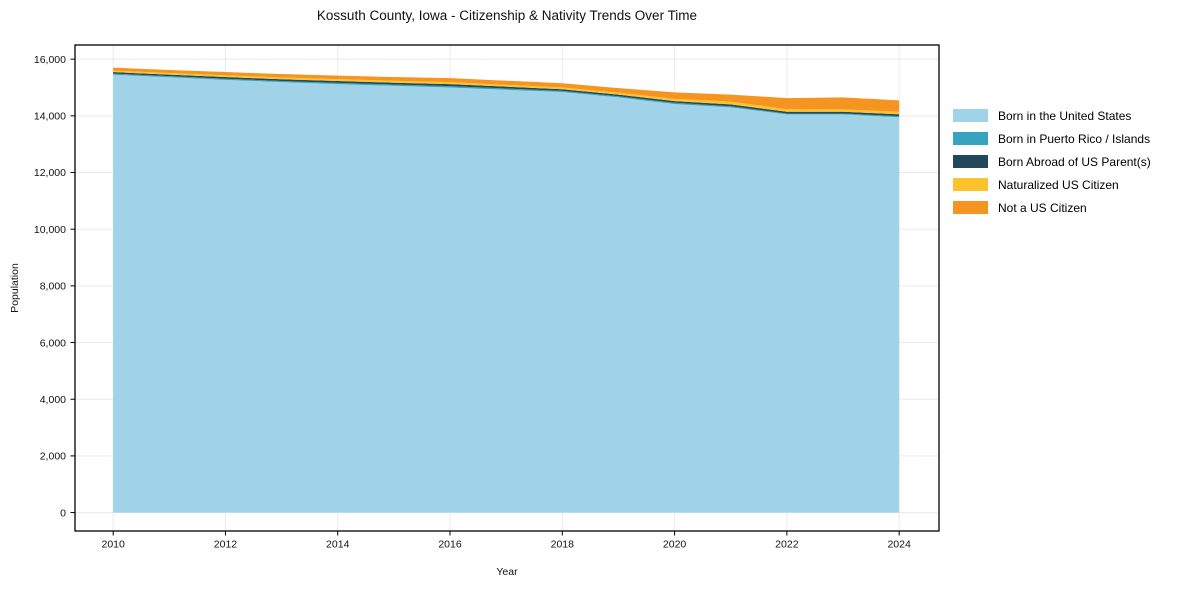 Image resolution: width=1189 pixels, height=590 pixels. I want to click on x-axis-label: Year, so click(507, 572).